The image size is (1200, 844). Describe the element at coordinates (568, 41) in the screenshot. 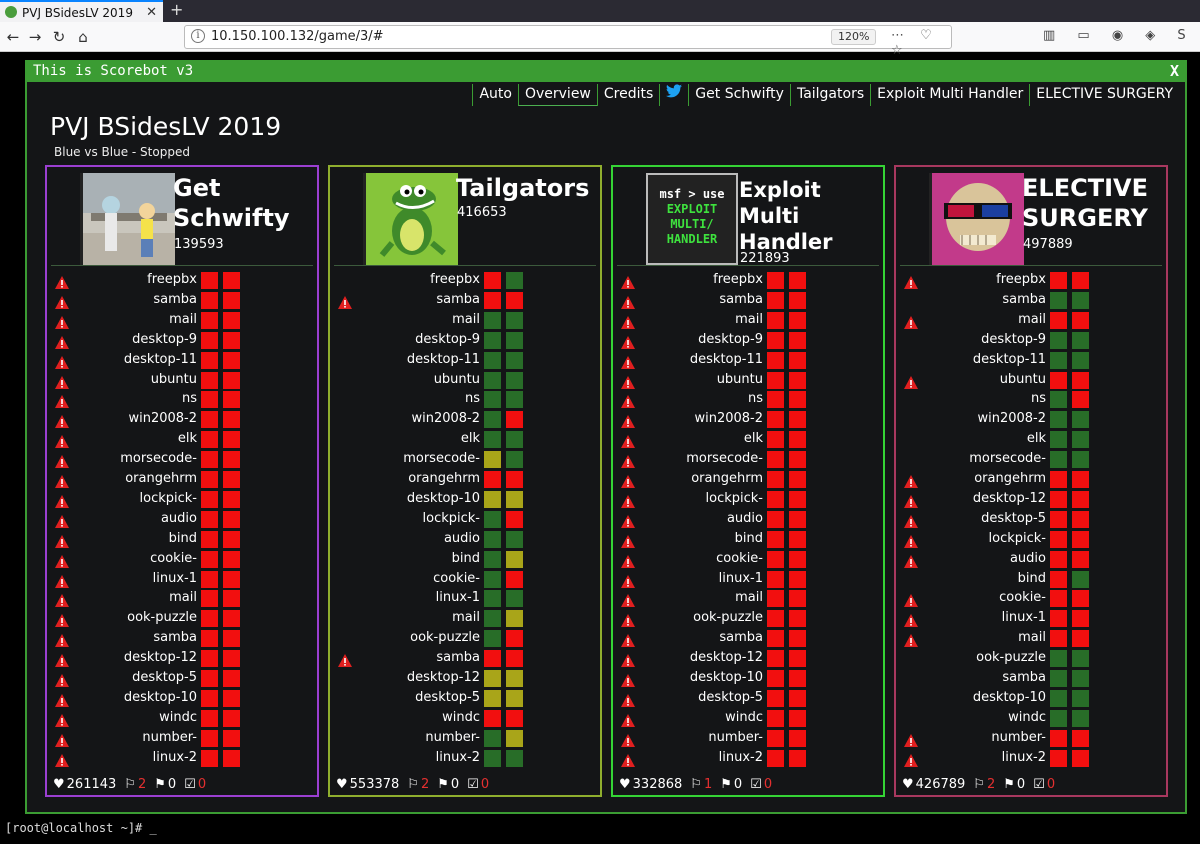

I see `url-bar: i 10.150.100.132/game/3/# 120% ⋯ ♡ ☆` at that location.